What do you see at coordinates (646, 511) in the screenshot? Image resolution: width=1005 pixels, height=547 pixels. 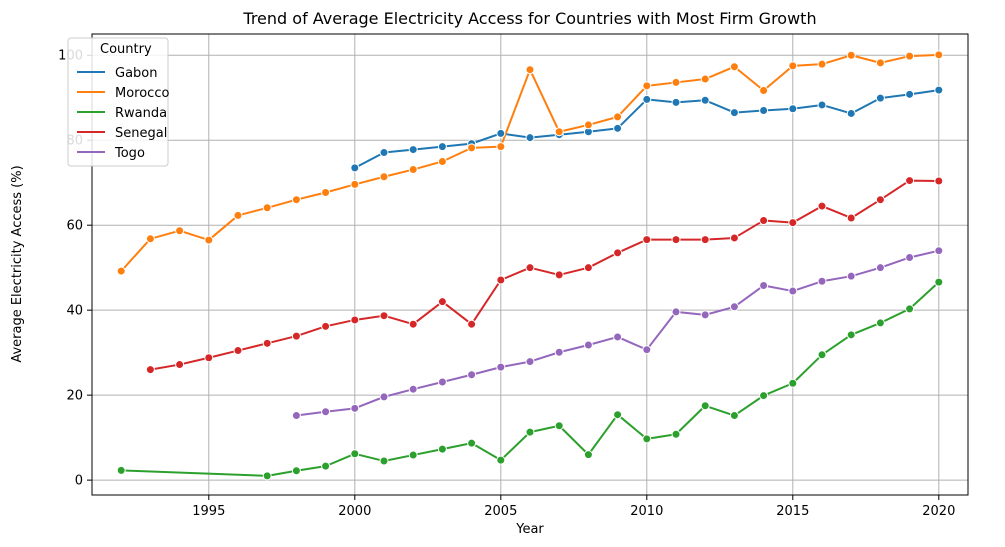 I see `x-tick-label: 2010` at bounding box center [646, 511].